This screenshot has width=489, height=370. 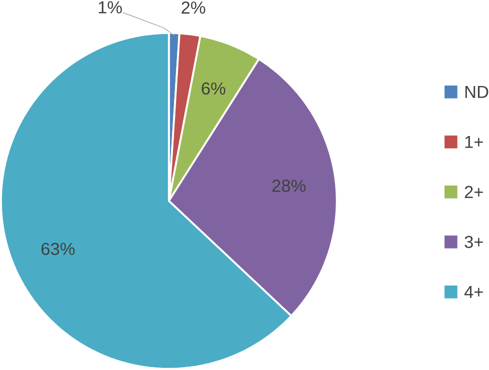 What do you see at coordinates (289, 186) in the screenshot?
I see `data-label: 28%` at bounding box center [289, 186].